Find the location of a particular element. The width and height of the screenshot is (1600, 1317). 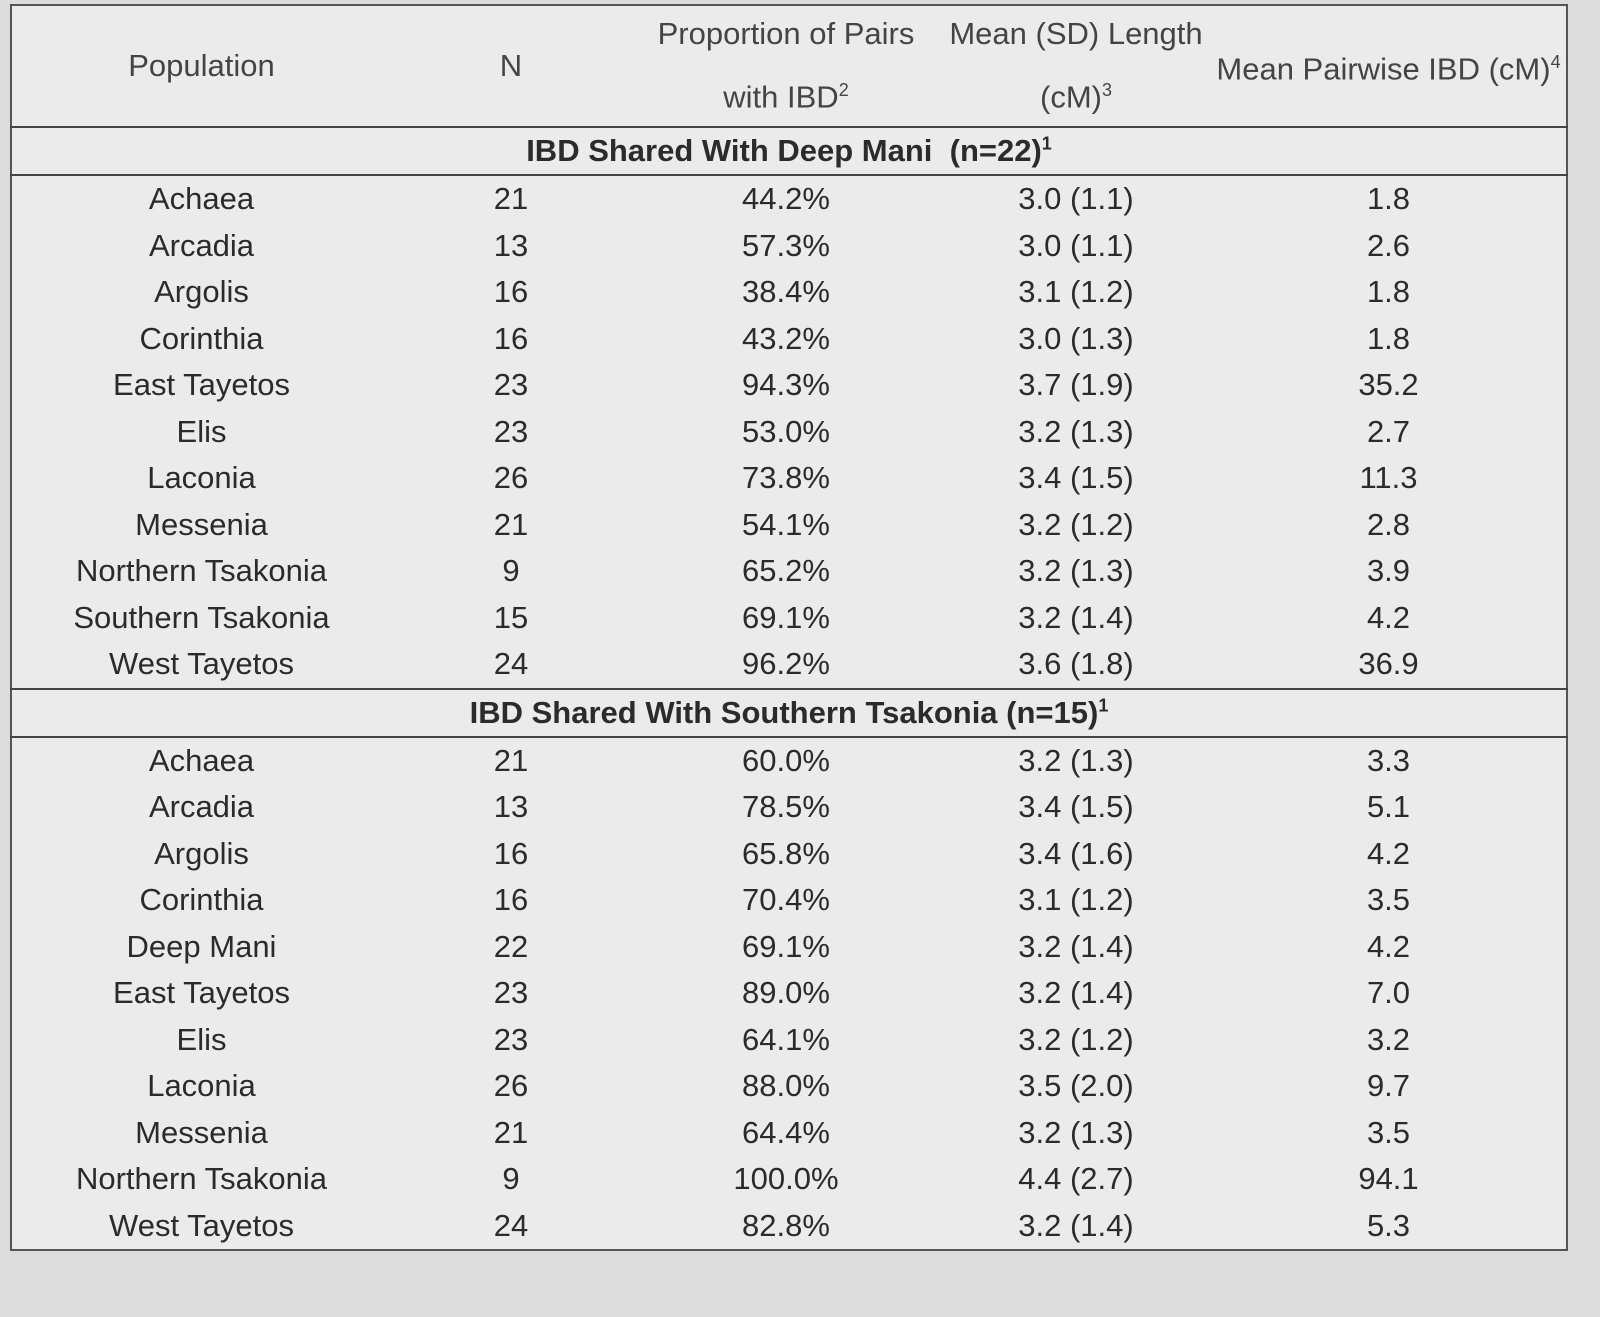

data-row: Laconia 26 88.0% 3.5 (2.0) 9.7 is located at coordinates (789, 1086).